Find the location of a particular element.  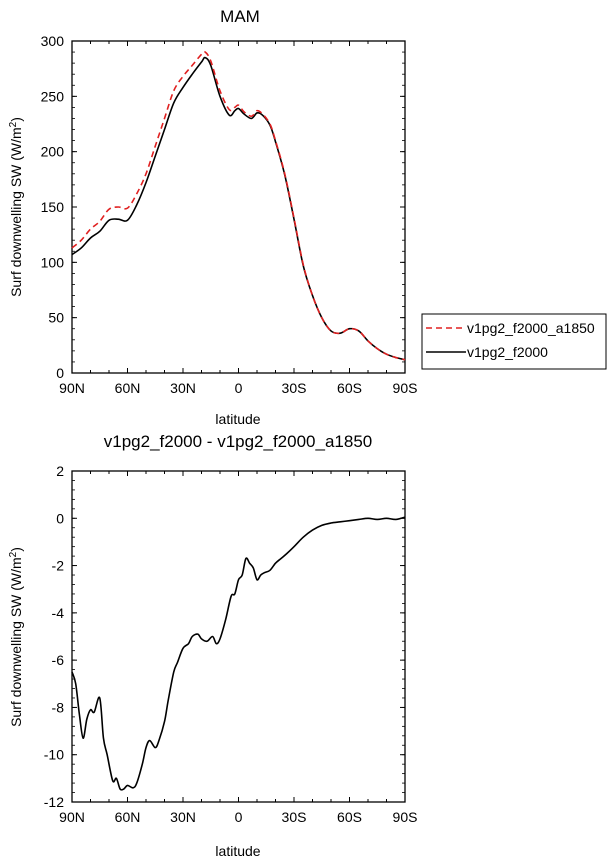

top-x-tick-label: 0 is located at coordinates (239, 388).